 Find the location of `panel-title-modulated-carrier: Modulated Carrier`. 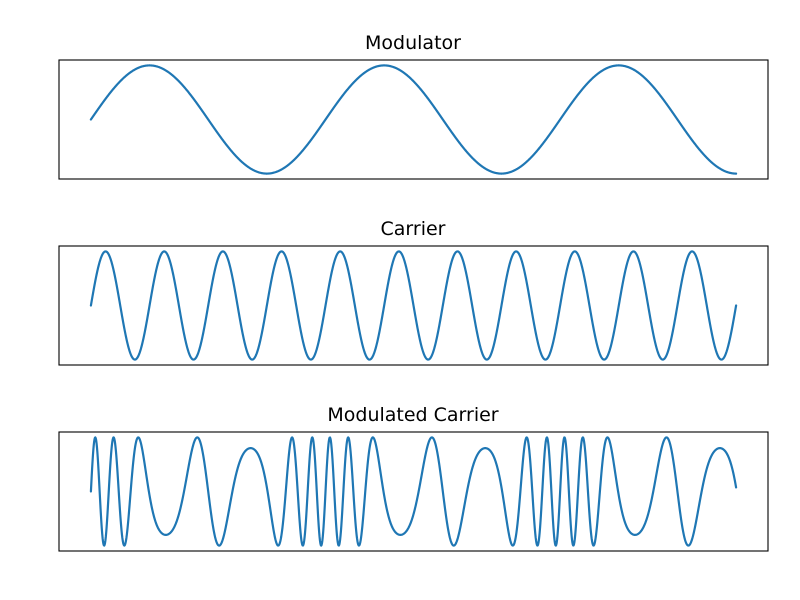

panel-title-modulated-carrier: Modulated Carrier is located at coordinates (412, 415).